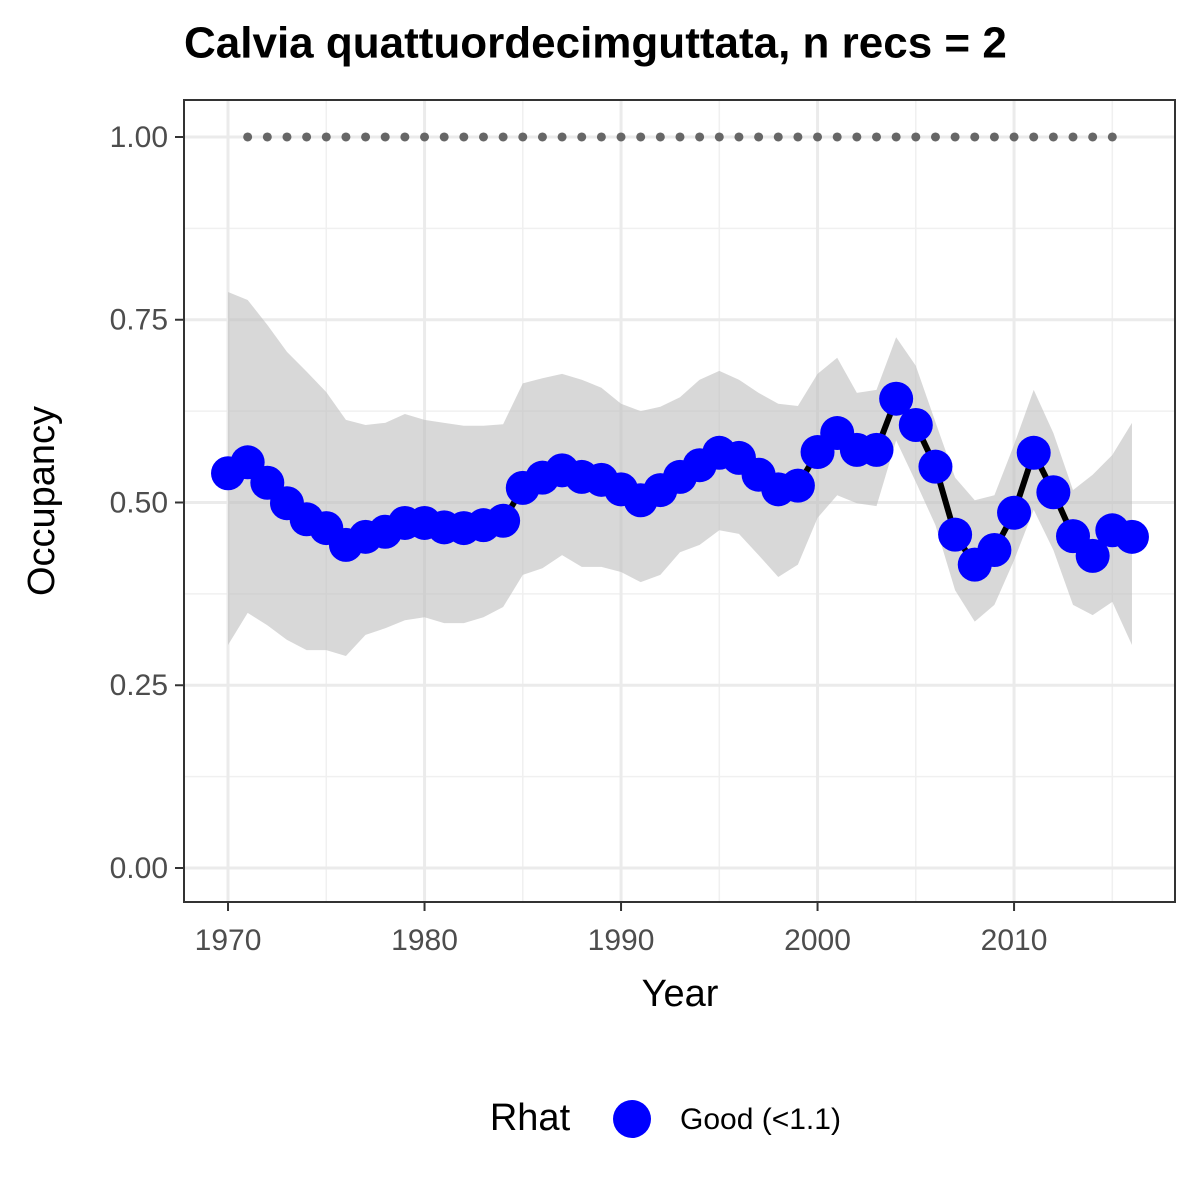  Describe the element at coordinates (139, 685) in the screenshot. I see `y-tick-label: 0.25` at that location.